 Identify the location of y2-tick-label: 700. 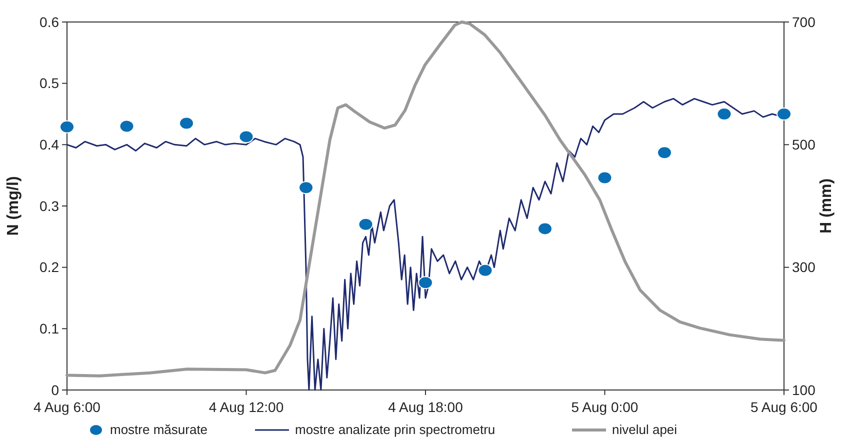
(804, 22).